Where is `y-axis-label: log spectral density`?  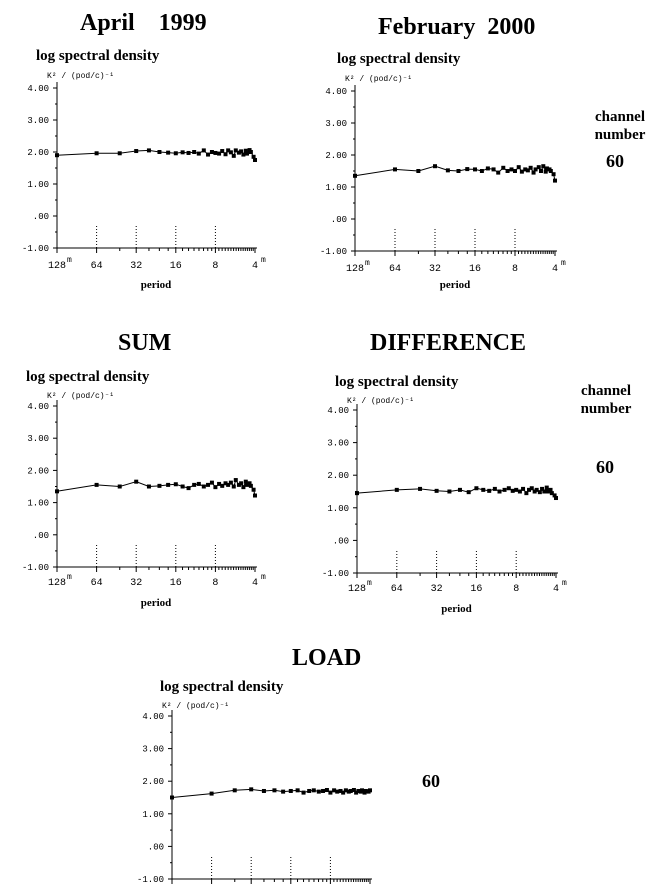
y-axis-label: log spectral density is located at coordinates (98, 56).